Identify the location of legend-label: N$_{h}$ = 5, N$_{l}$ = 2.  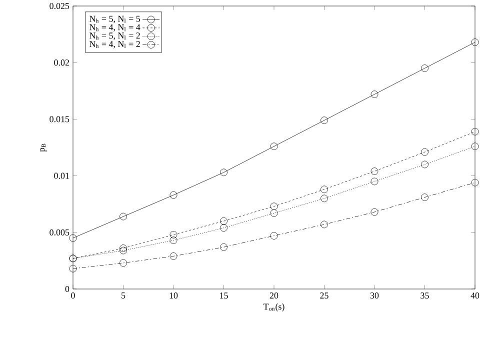
(115, 36).